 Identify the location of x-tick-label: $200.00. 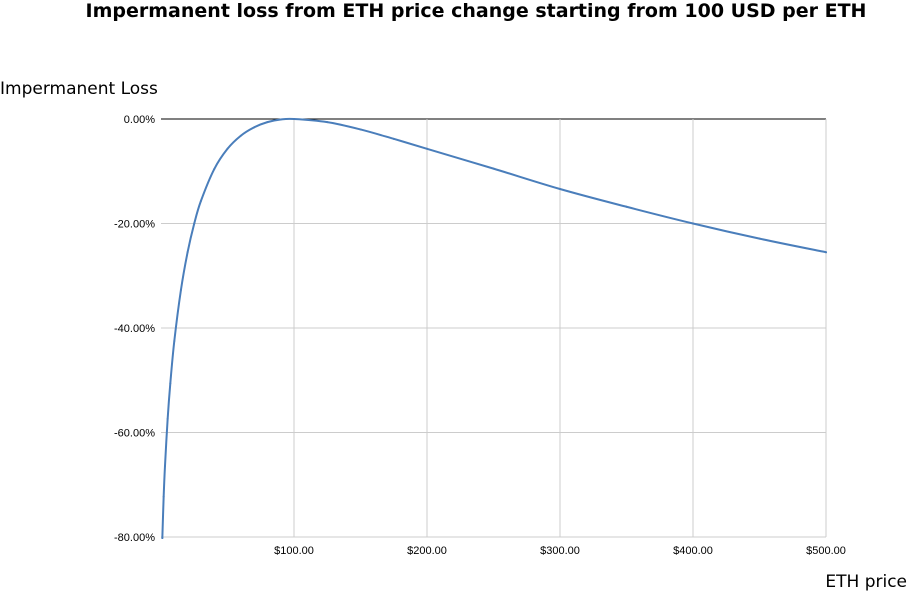
(427, 551).